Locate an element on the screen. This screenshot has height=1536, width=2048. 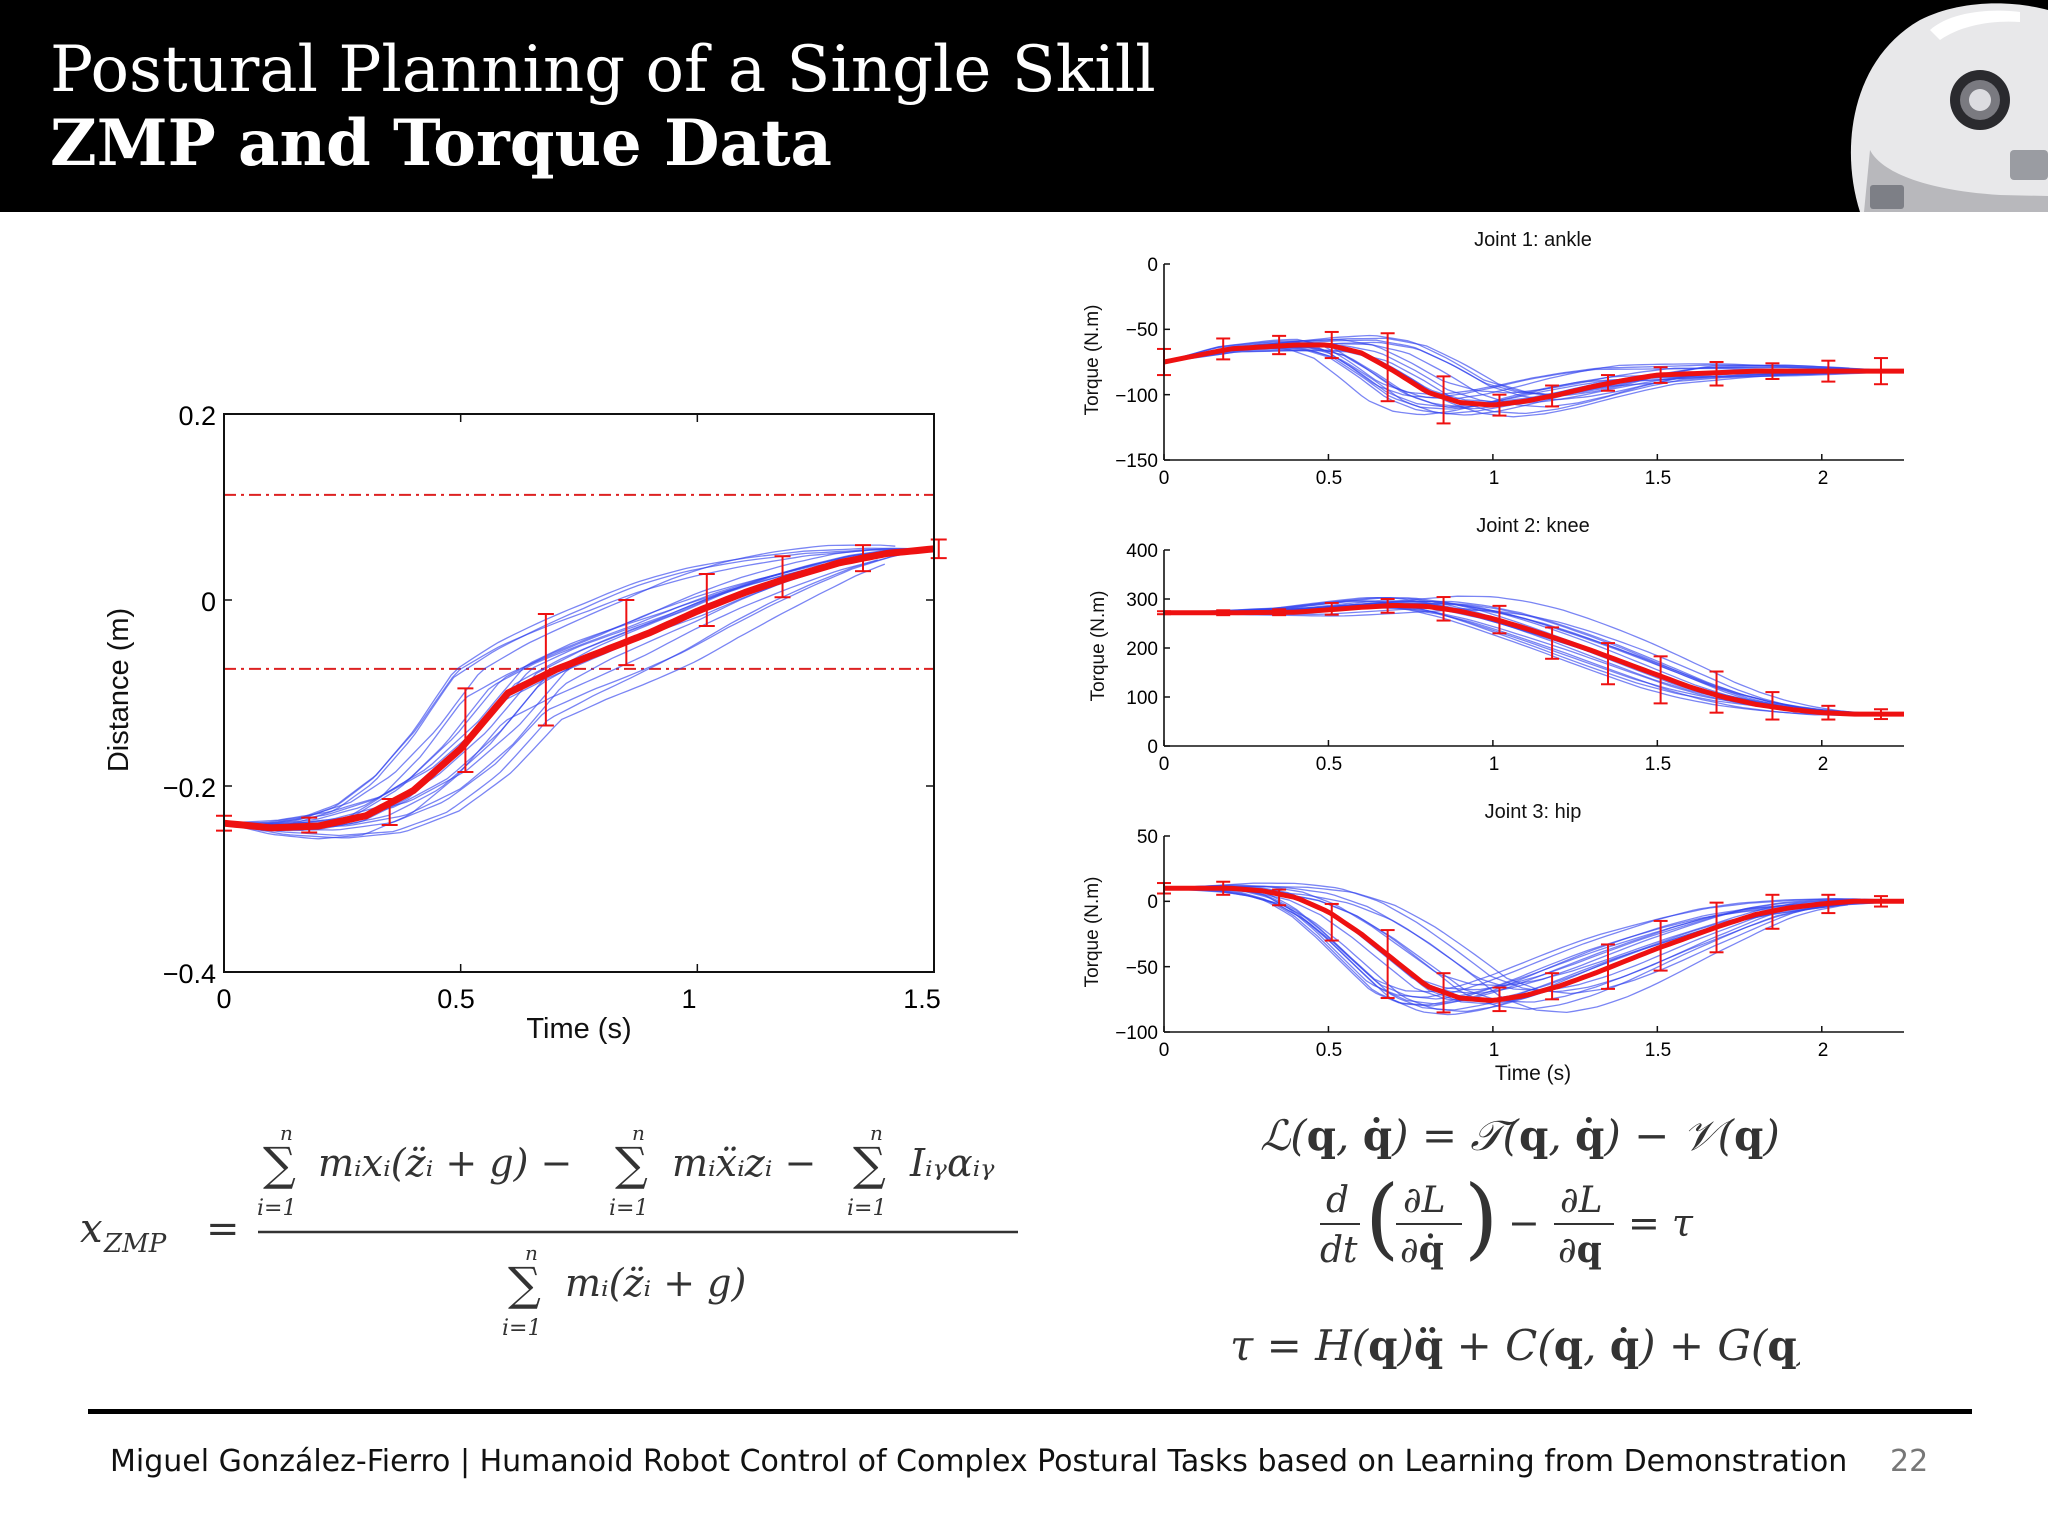
zmp-mean-line is located at coordinates (579, 688).